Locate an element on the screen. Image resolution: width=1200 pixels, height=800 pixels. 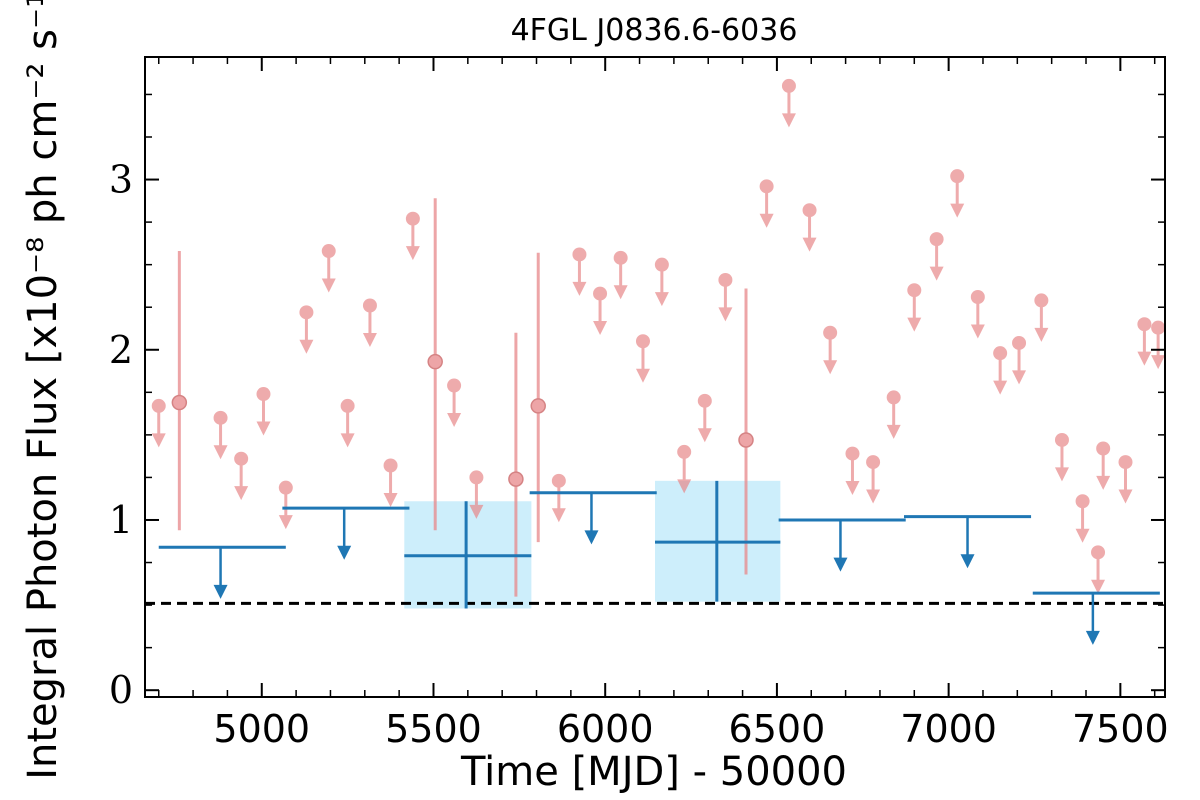
y-axis-label: Integral Photon Flux [x10⁻⁸ ph cm⁻² s⁻¹] is located at coordinates (43, 390).